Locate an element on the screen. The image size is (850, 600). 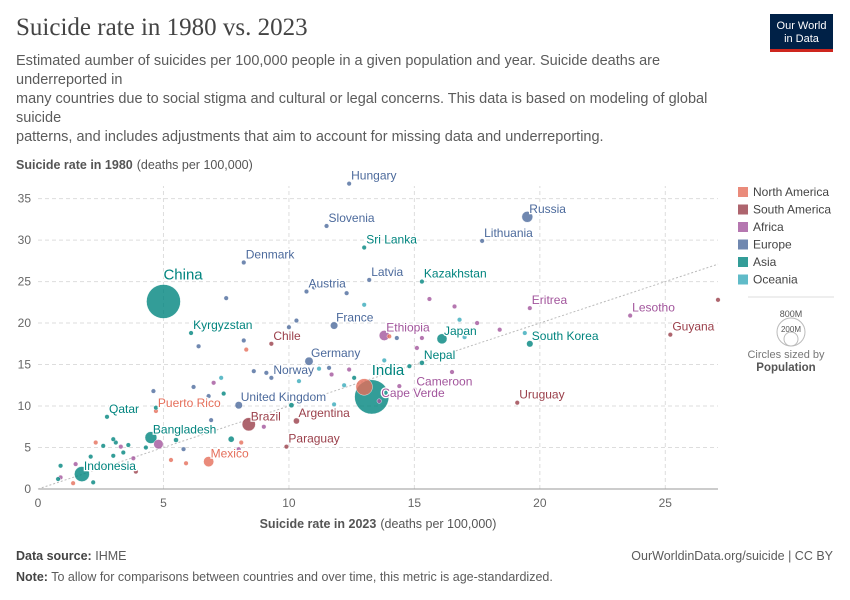
data-source-value: IHME is located at coordinates (111, 556).